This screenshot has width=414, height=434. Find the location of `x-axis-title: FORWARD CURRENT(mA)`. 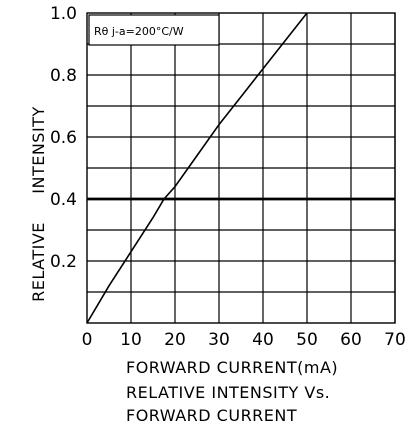

x-axis-title: FORWARD CURRENT(mA) is located at coordinates (232, 367).